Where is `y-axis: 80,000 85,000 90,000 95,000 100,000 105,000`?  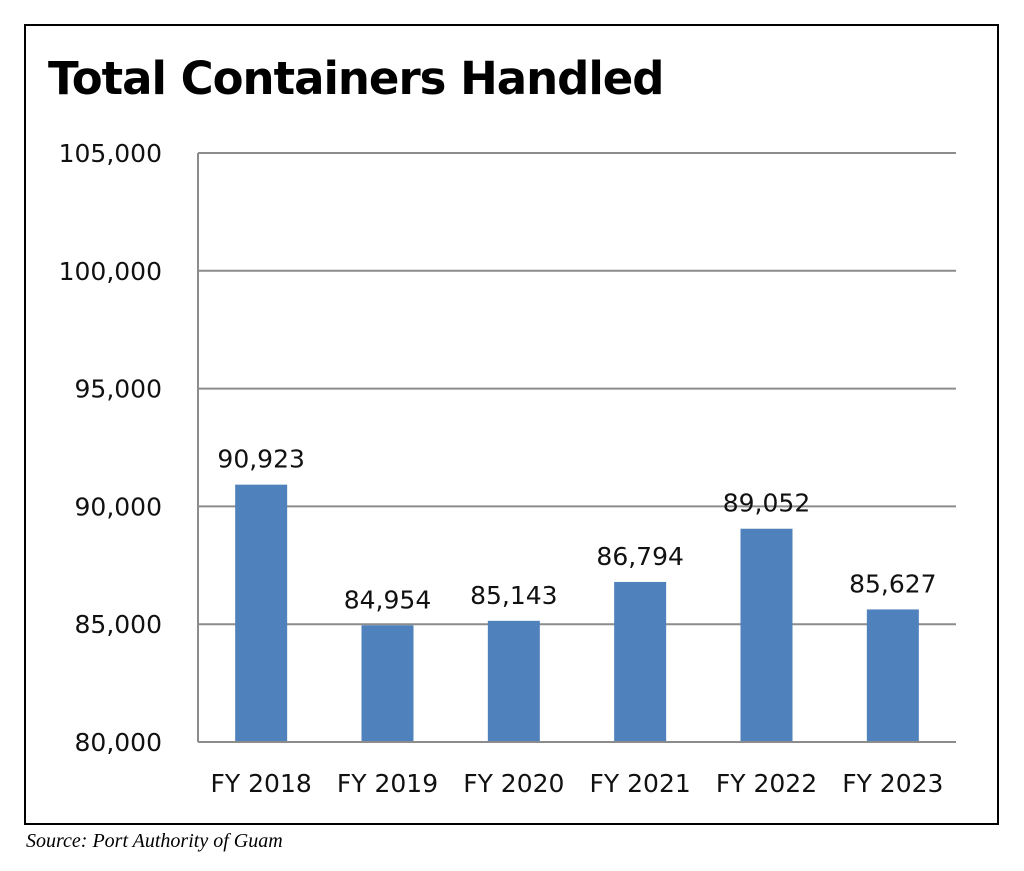 y-axis: 80,000 85,000 90,000 95,000 100,000 105,000 is located at coordinates (129, 448).